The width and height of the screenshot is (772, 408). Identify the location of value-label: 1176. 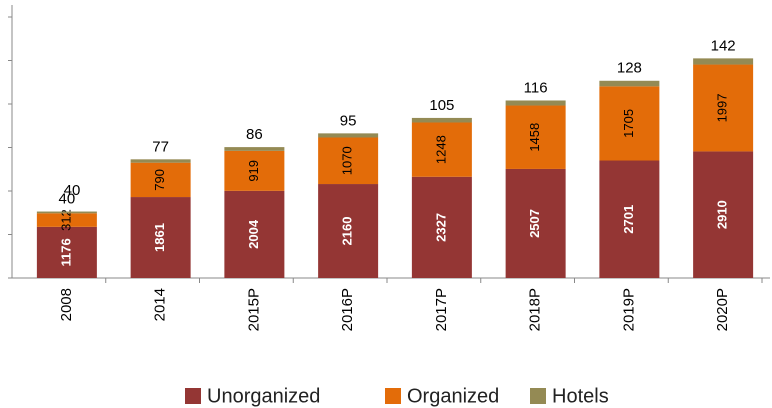
(65, 252).